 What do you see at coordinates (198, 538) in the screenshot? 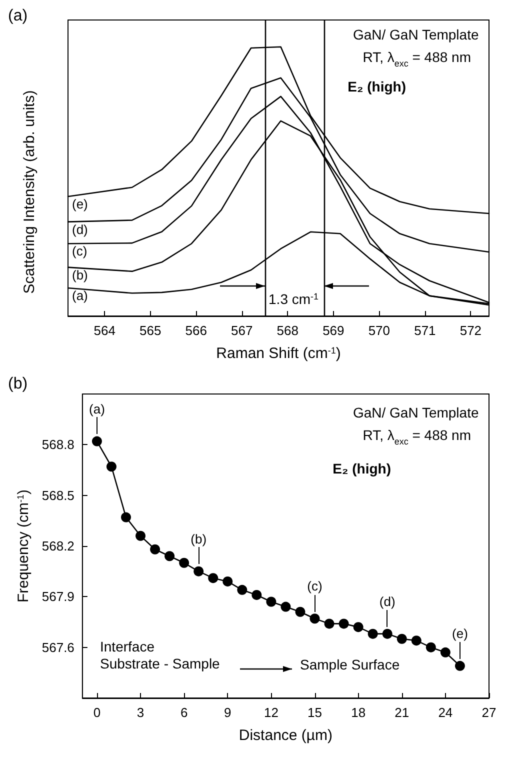
I see `annotation: (b)` at bounding box center [198, 538].